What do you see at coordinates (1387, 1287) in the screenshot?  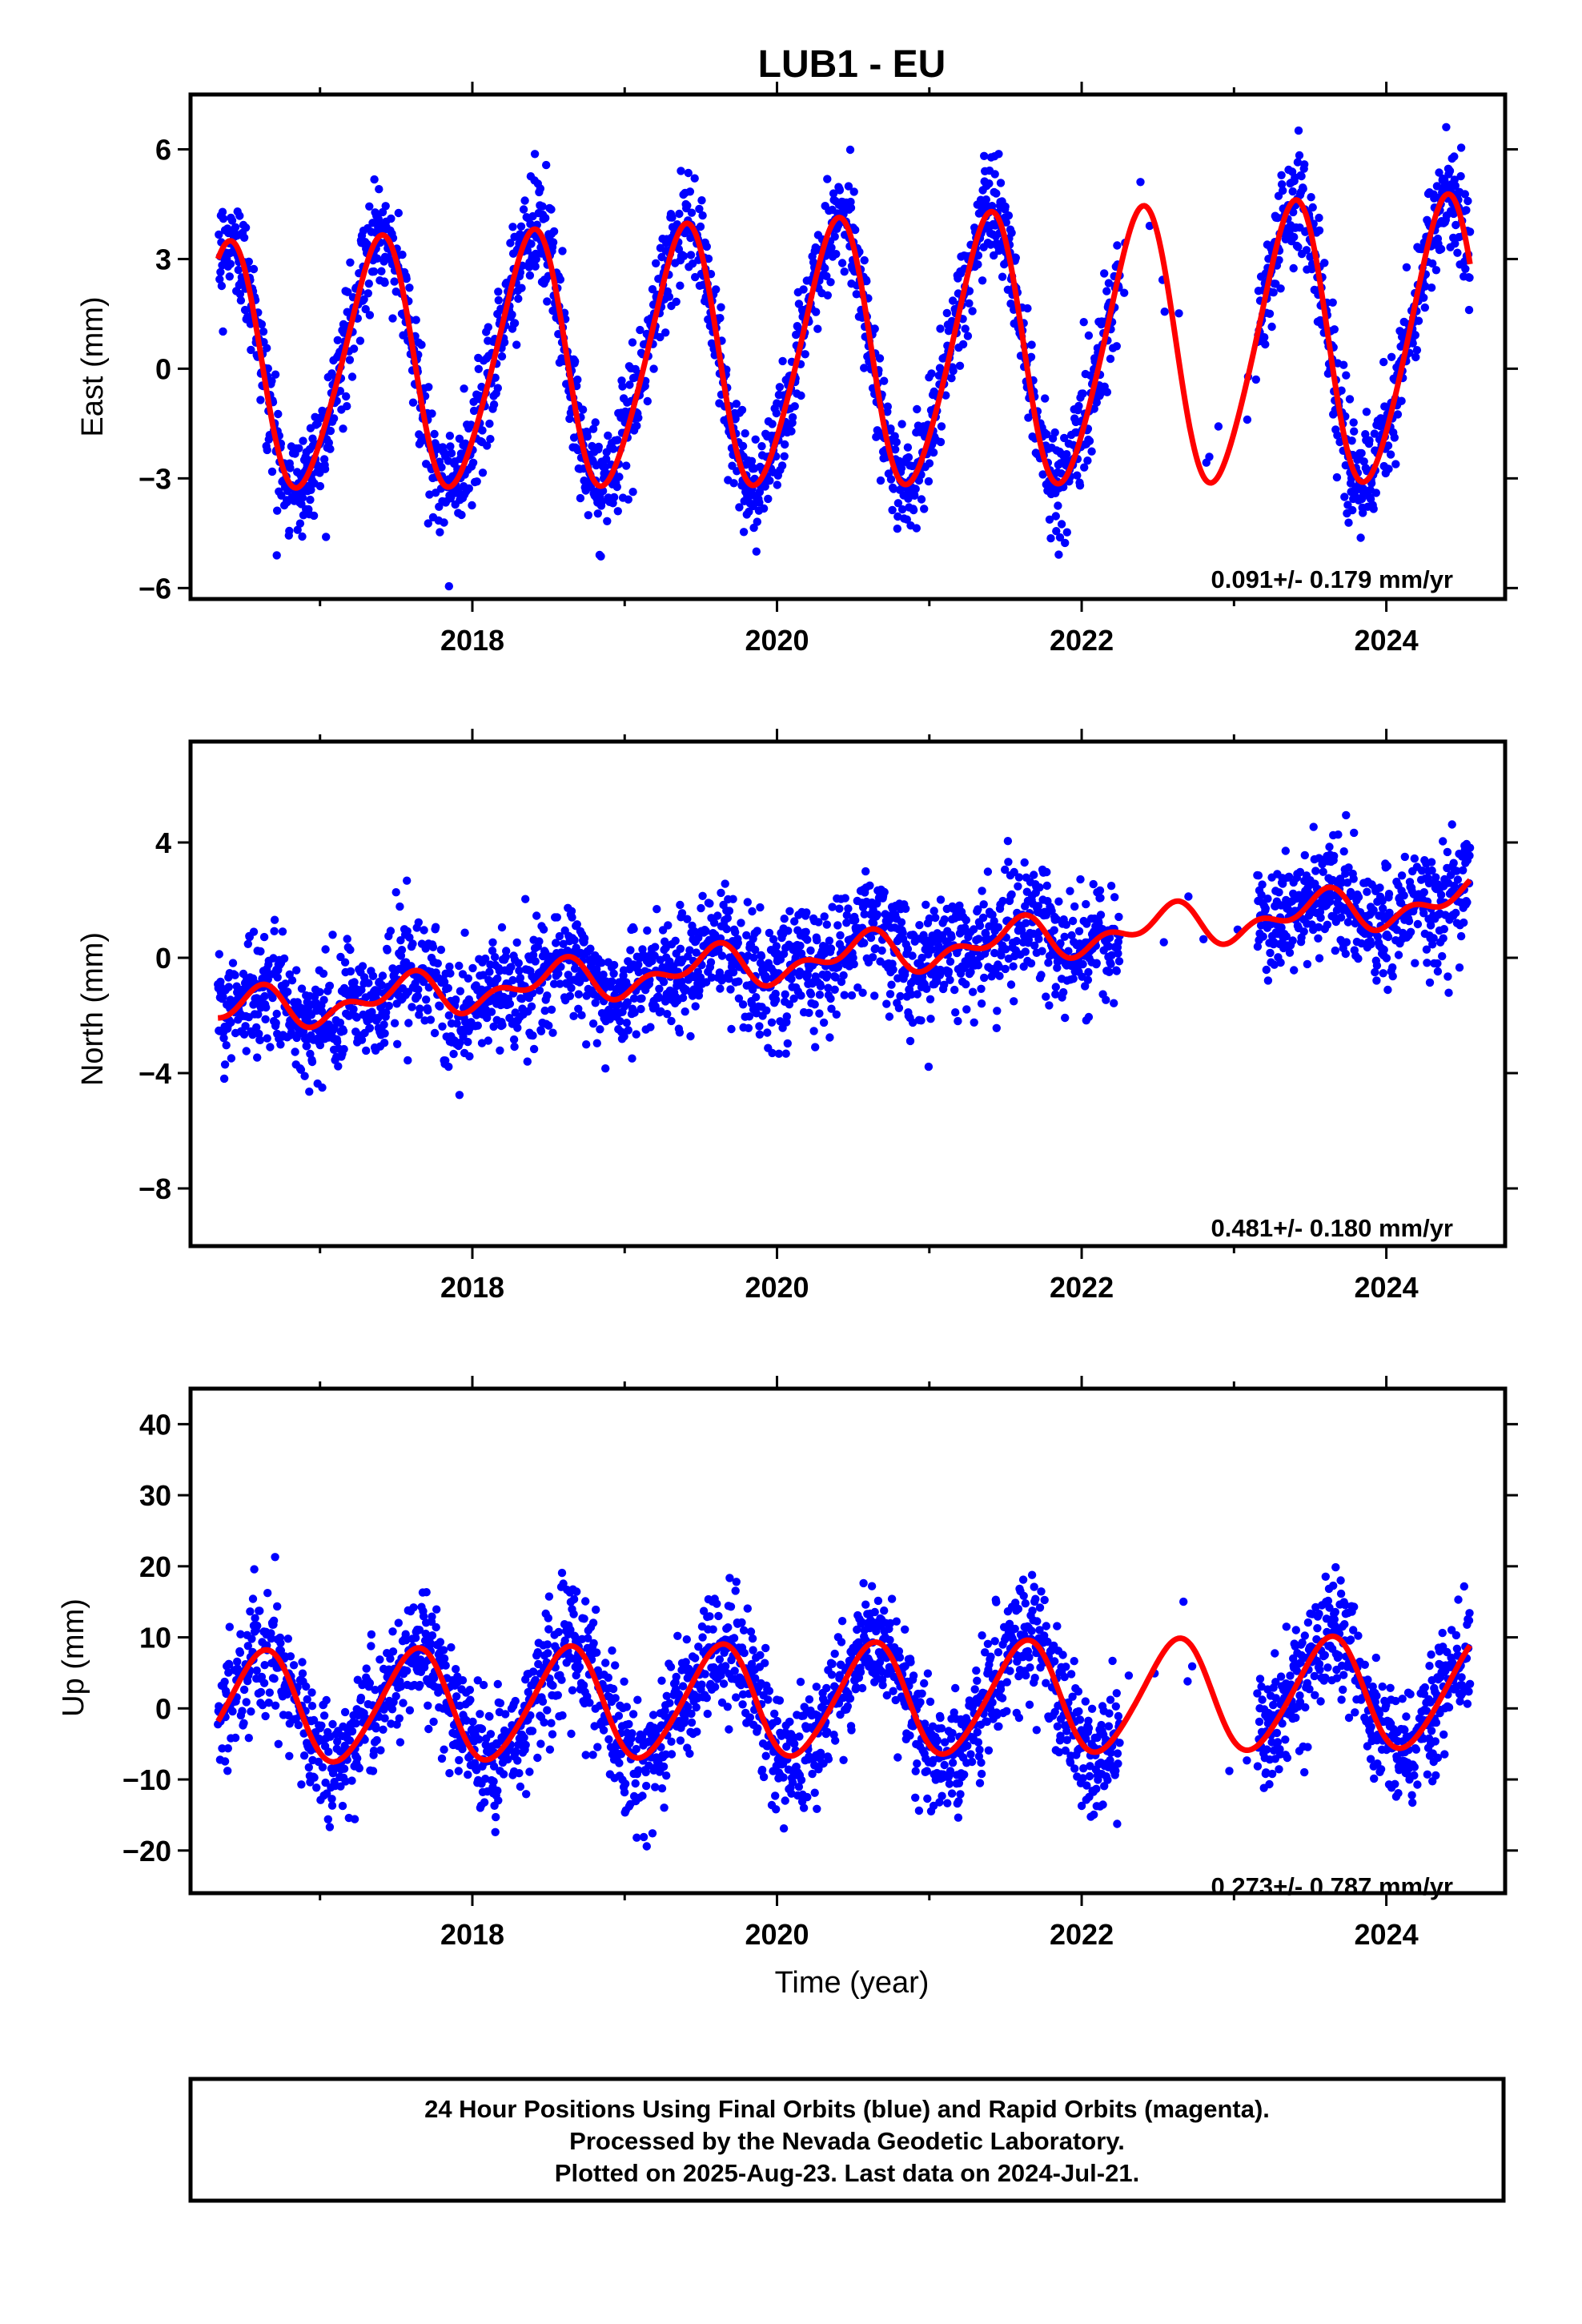 I see `north-x-tick-label: 2024` at bounding box center [1387, 1287].